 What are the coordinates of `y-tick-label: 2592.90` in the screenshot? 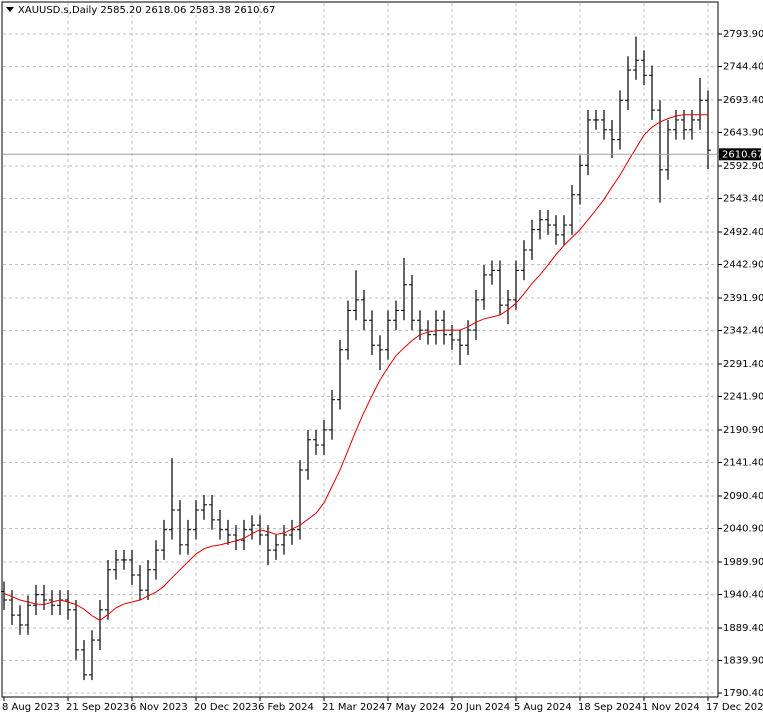 It's located at (743, 166).